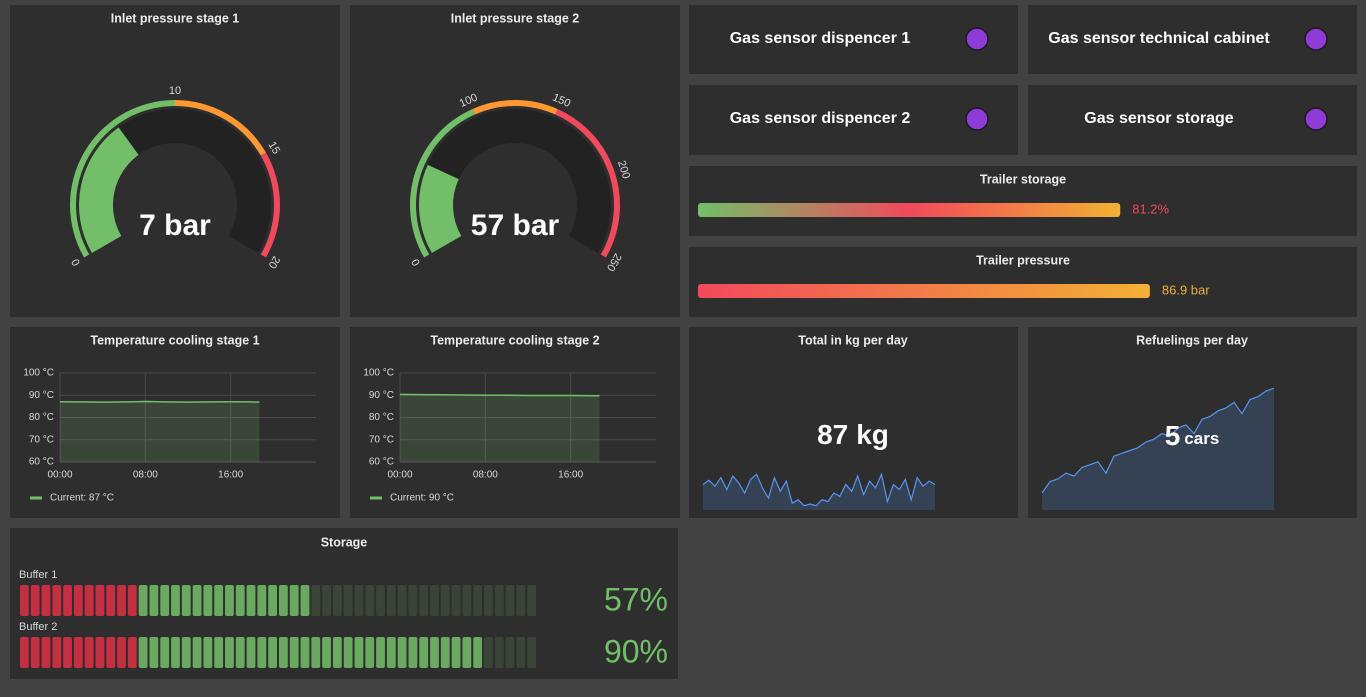  Describe the element at coordinates (38, 575) in the screenshot. I see `row-label: Buffer 1` at that location.